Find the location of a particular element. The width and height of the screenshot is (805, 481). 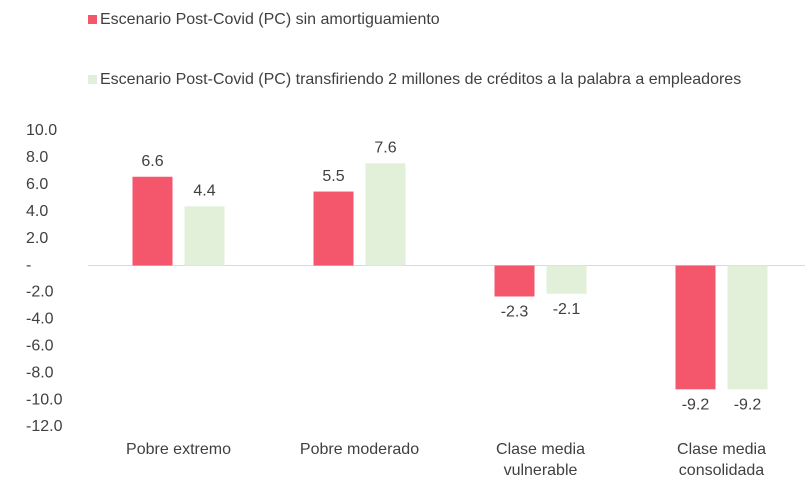

y-tick-label: 6.0 is located at coordinates (37, 184).